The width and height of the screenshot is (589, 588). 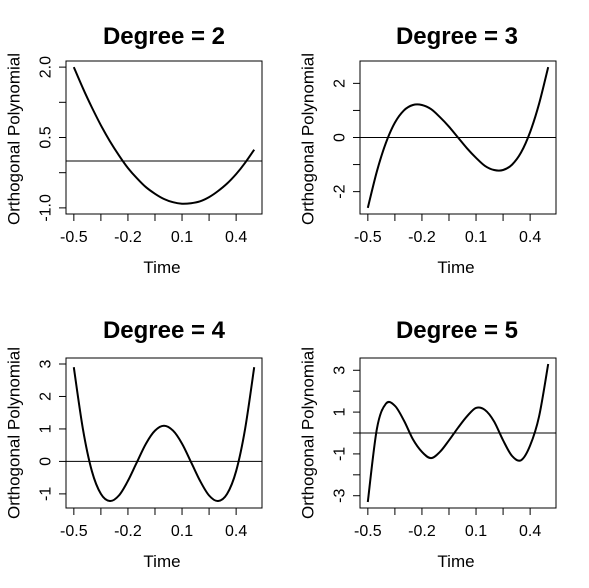 I want to click on chart-title: Degree = 3, so click(x=457, y=36).